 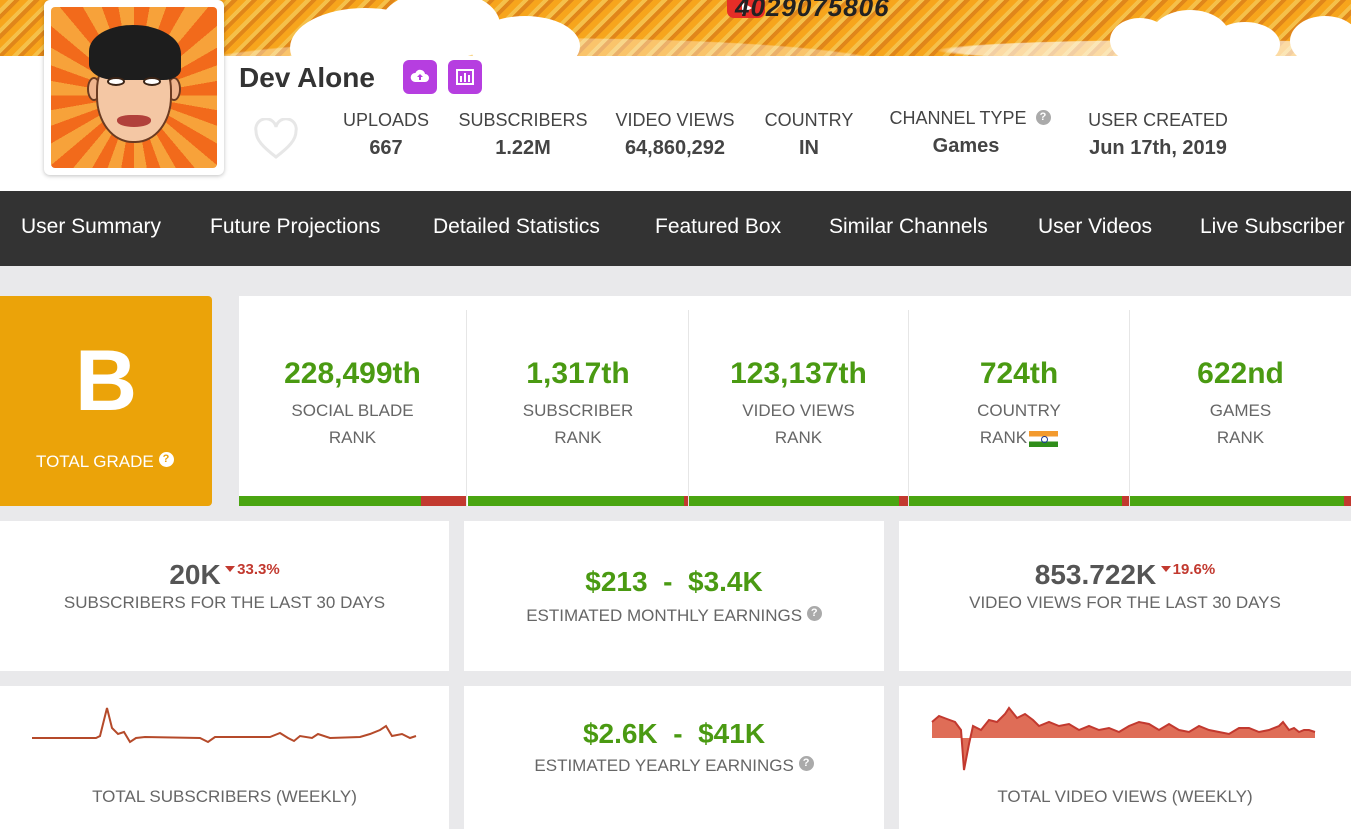 I want to click on stat-video-views: VIDEO VIEWS 64,860,292, so click(x=675, y=134).